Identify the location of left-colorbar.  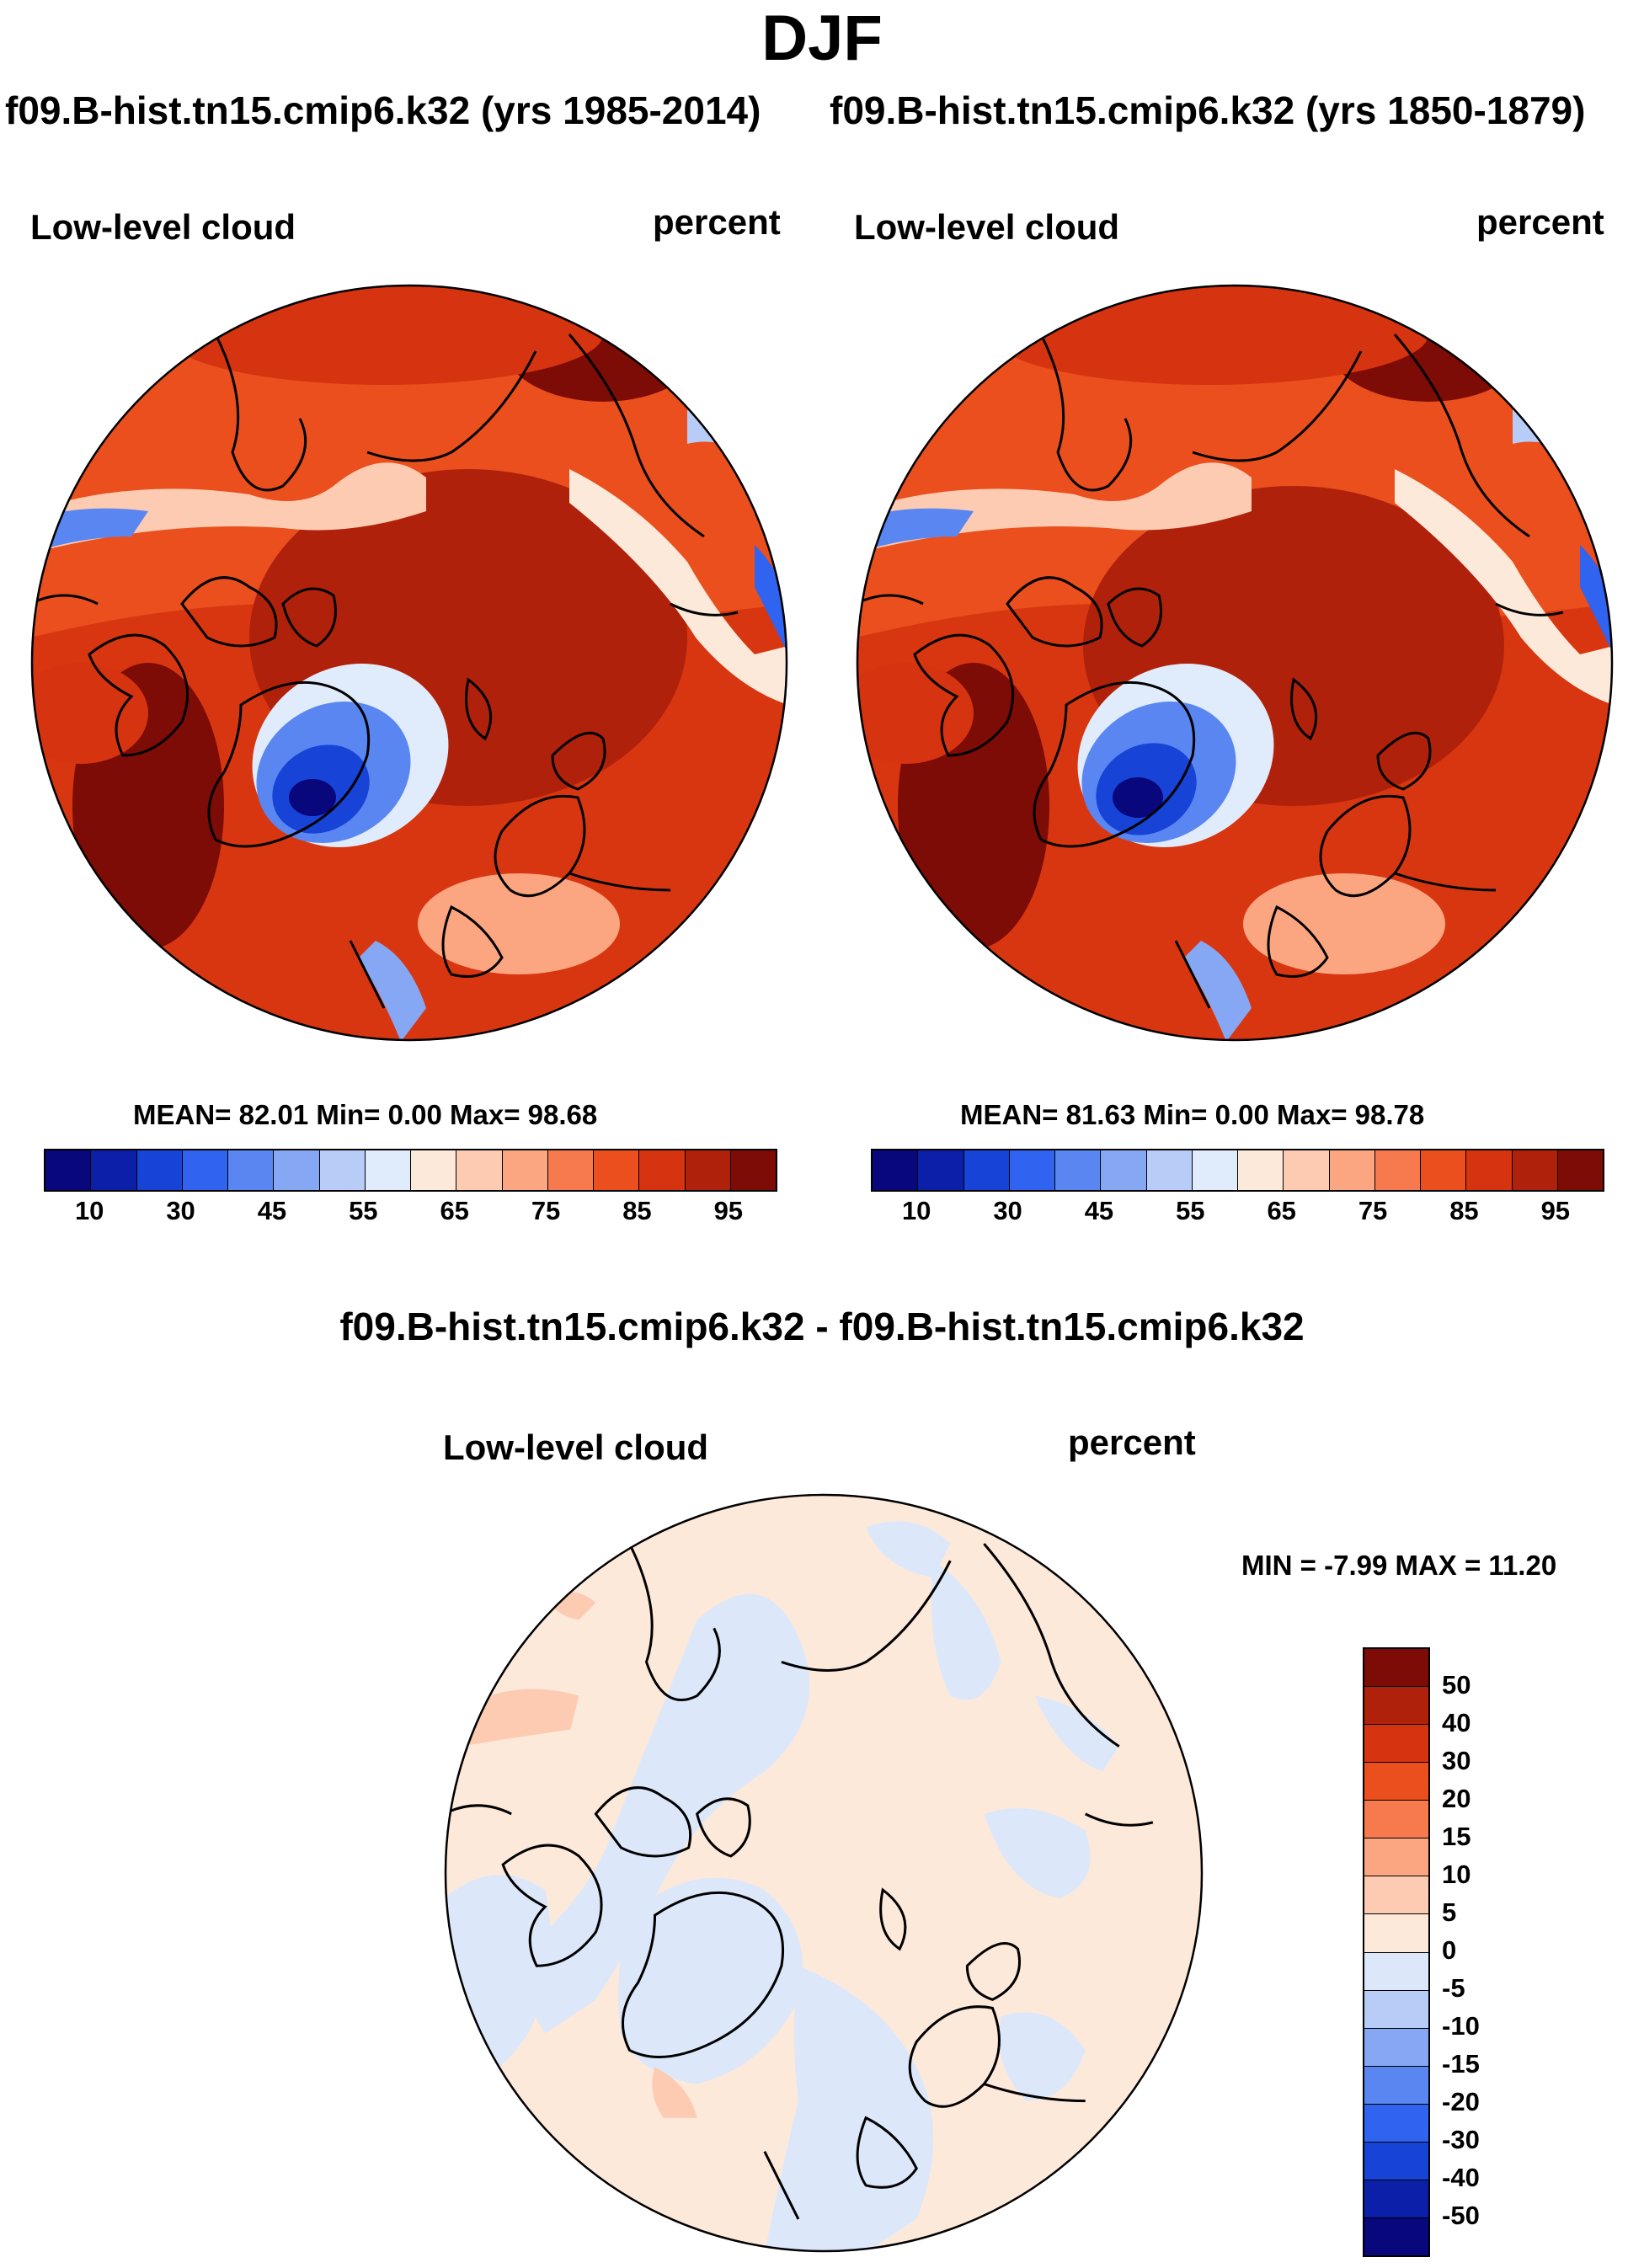
(410, 1170).